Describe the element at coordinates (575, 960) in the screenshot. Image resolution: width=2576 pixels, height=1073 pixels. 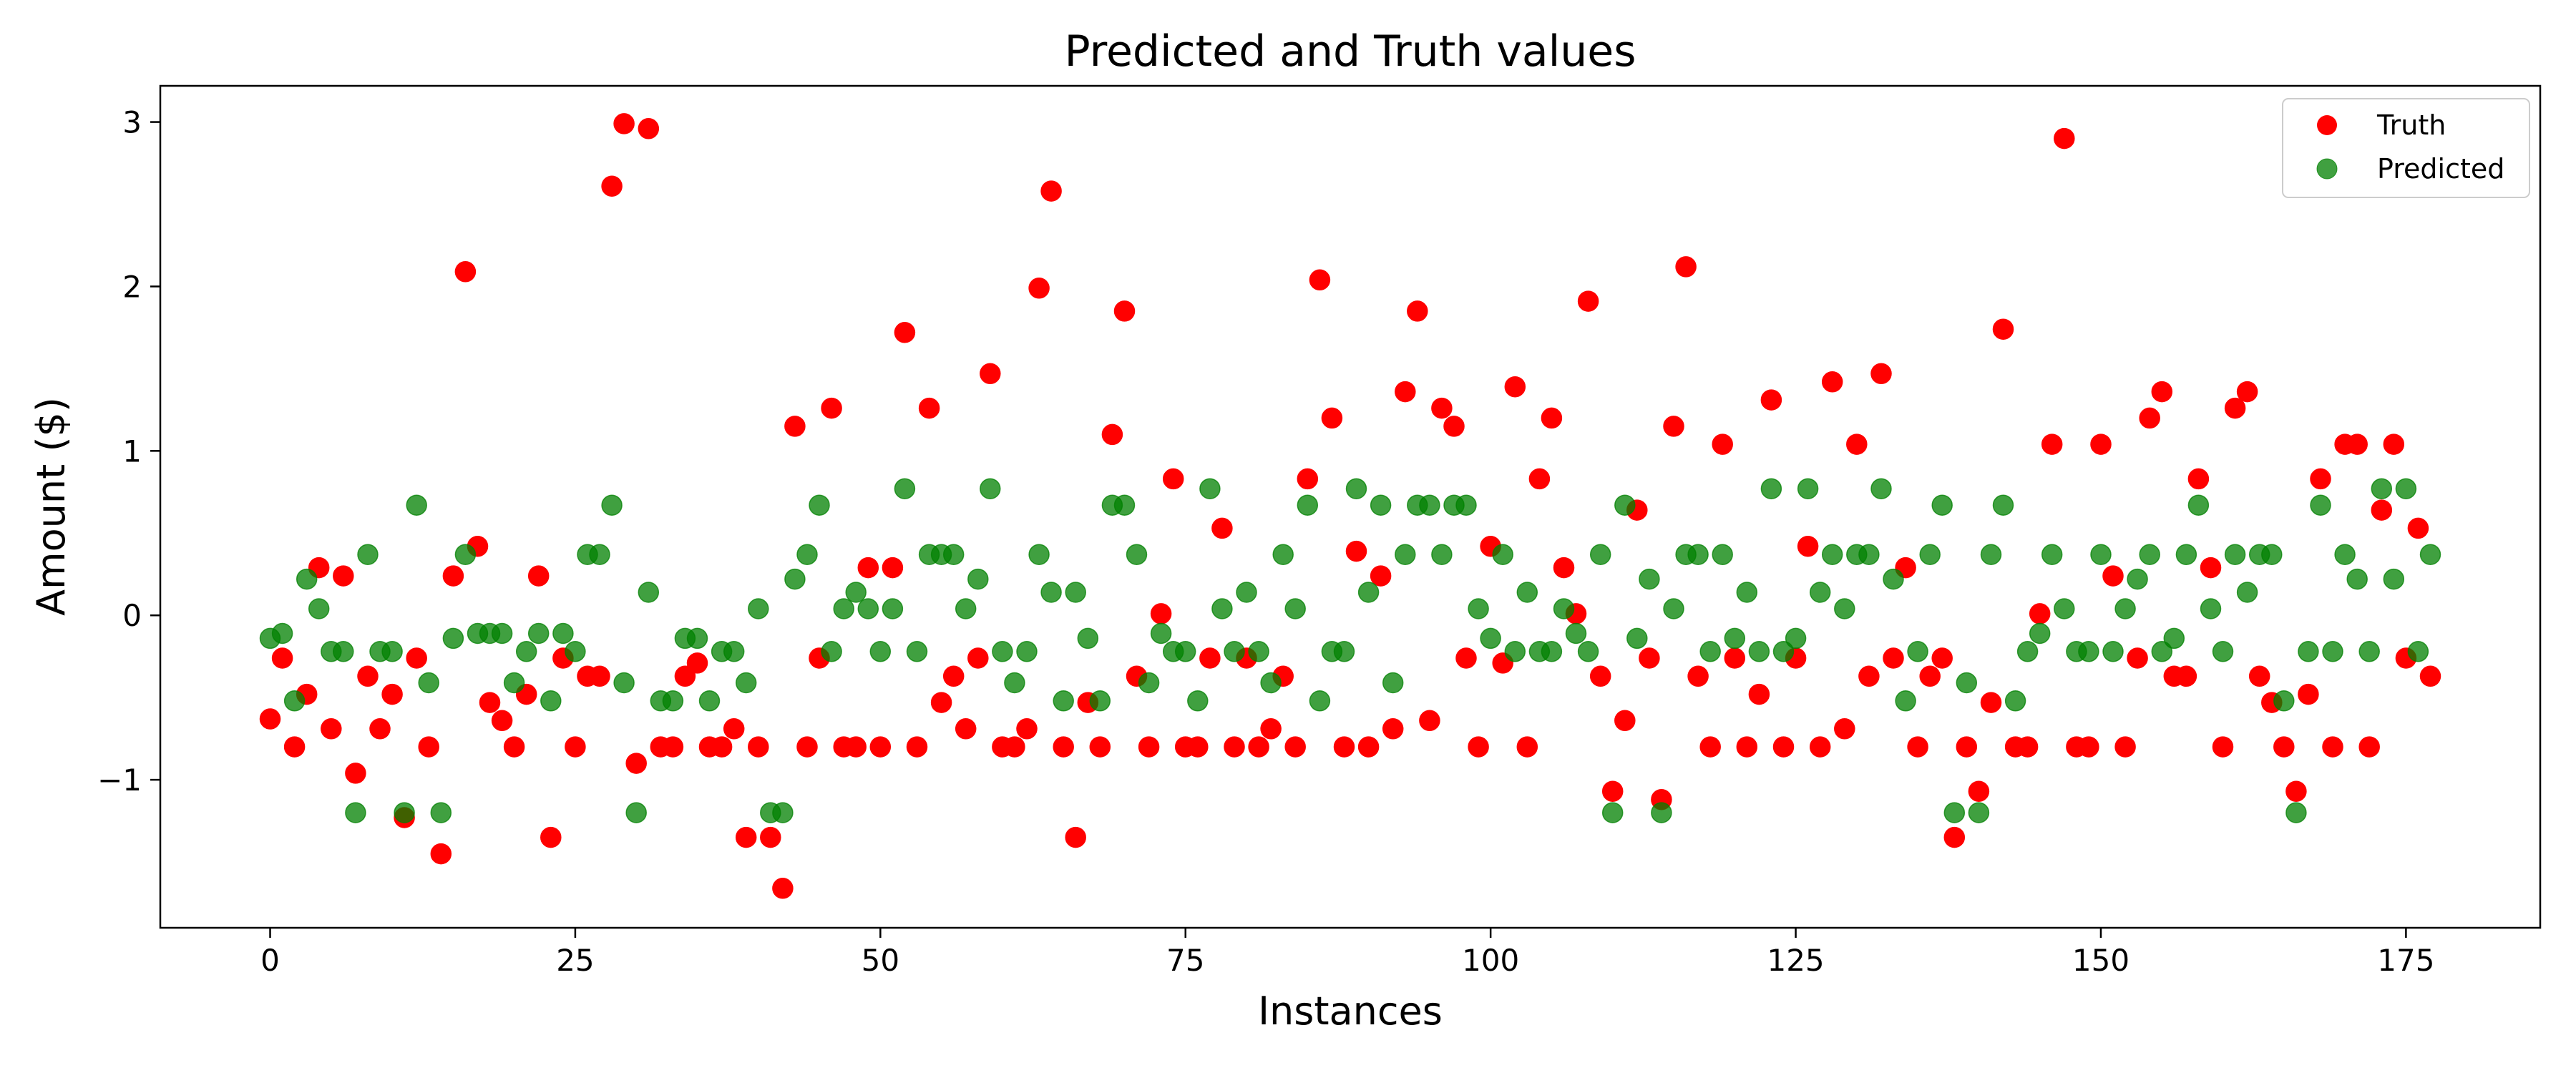
I see `x-tick-label-25: 25` at that location.